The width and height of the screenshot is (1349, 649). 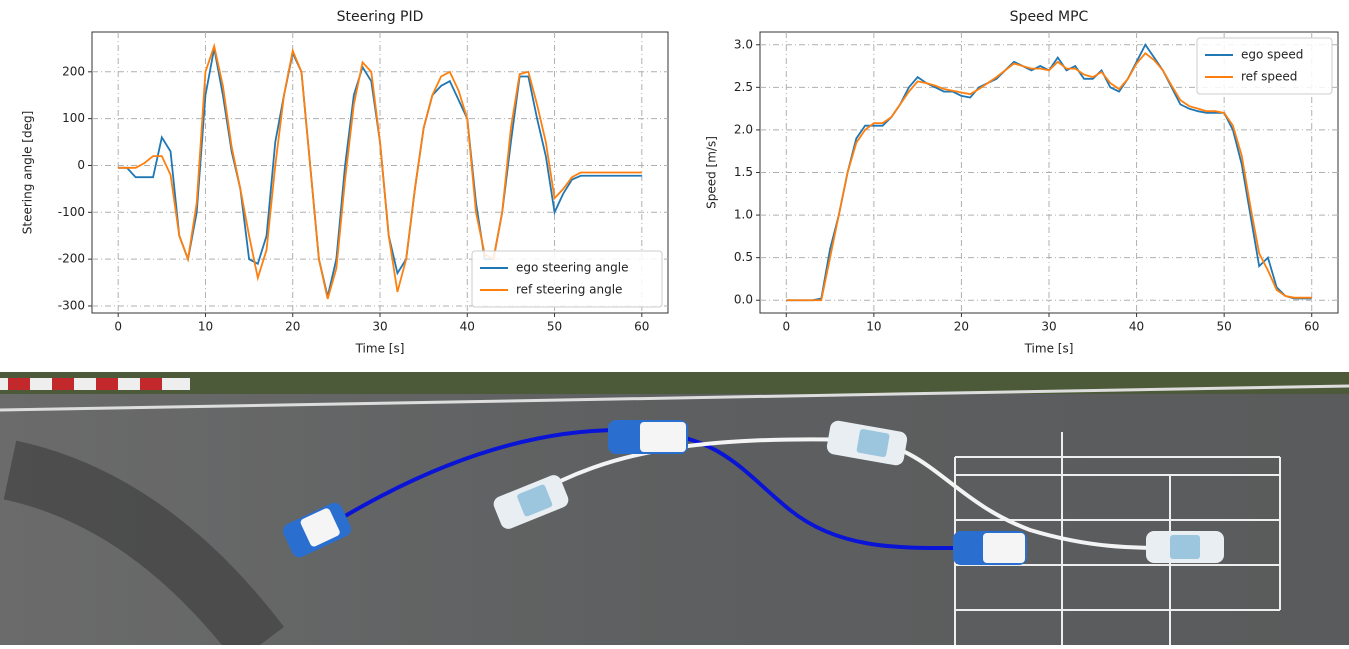 I want to click on y-tick-label: 100, so click(x=73, y=118).